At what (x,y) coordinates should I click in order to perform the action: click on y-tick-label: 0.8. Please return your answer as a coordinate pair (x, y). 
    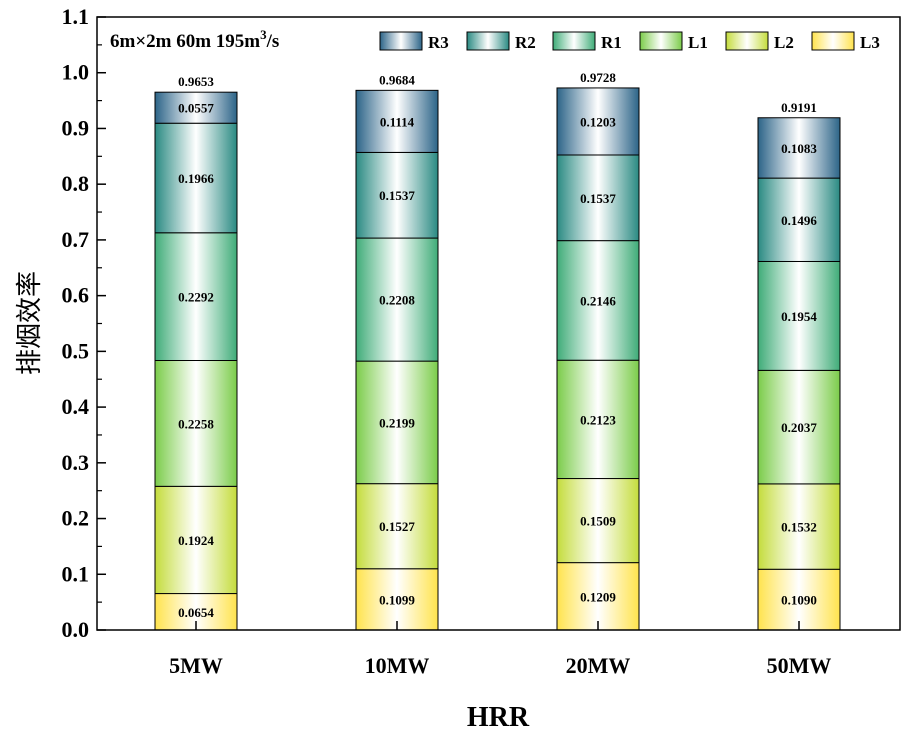
    Looking at the image, I should click on (76, 183).